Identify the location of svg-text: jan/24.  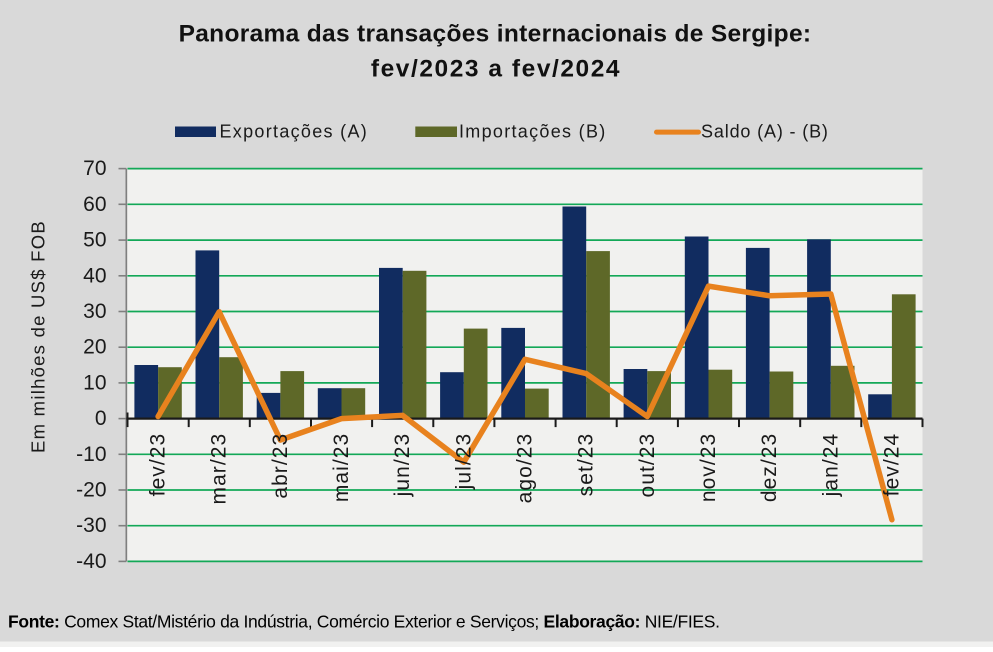
(830, 465).